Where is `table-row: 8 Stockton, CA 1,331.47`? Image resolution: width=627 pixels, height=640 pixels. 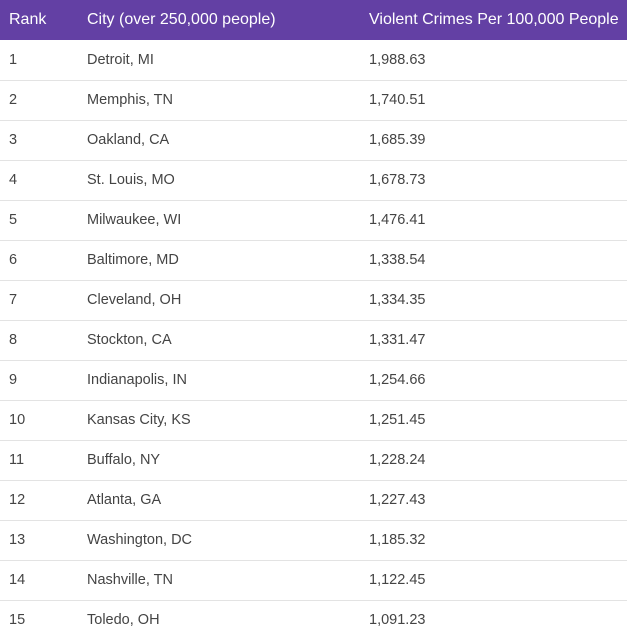
table-row: 8 Stockton, CA 1,331.47 is located at coordinates (313, 340).